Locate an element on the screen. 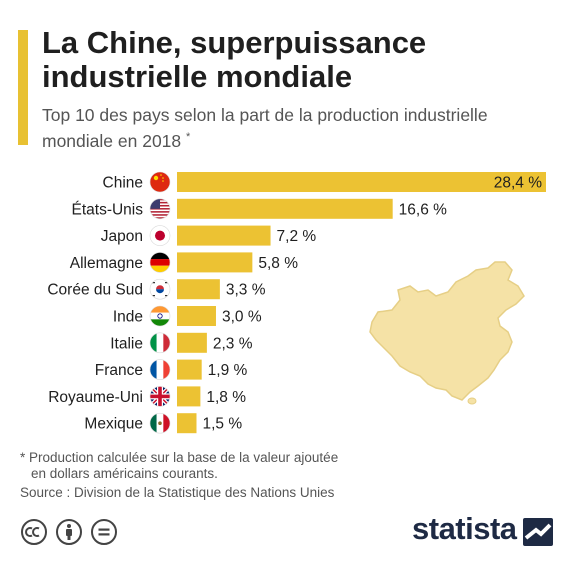  value-label: 3,0 % is located at coordinates (242, 317).